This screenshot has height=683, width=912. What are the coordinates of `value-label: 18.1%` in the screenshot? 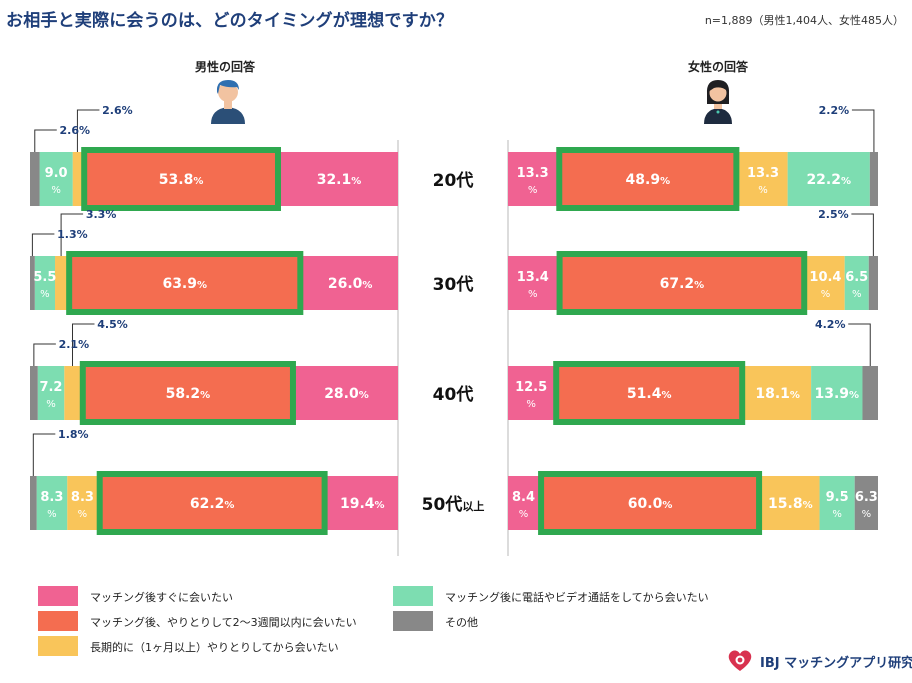 It's located at (777, 394).